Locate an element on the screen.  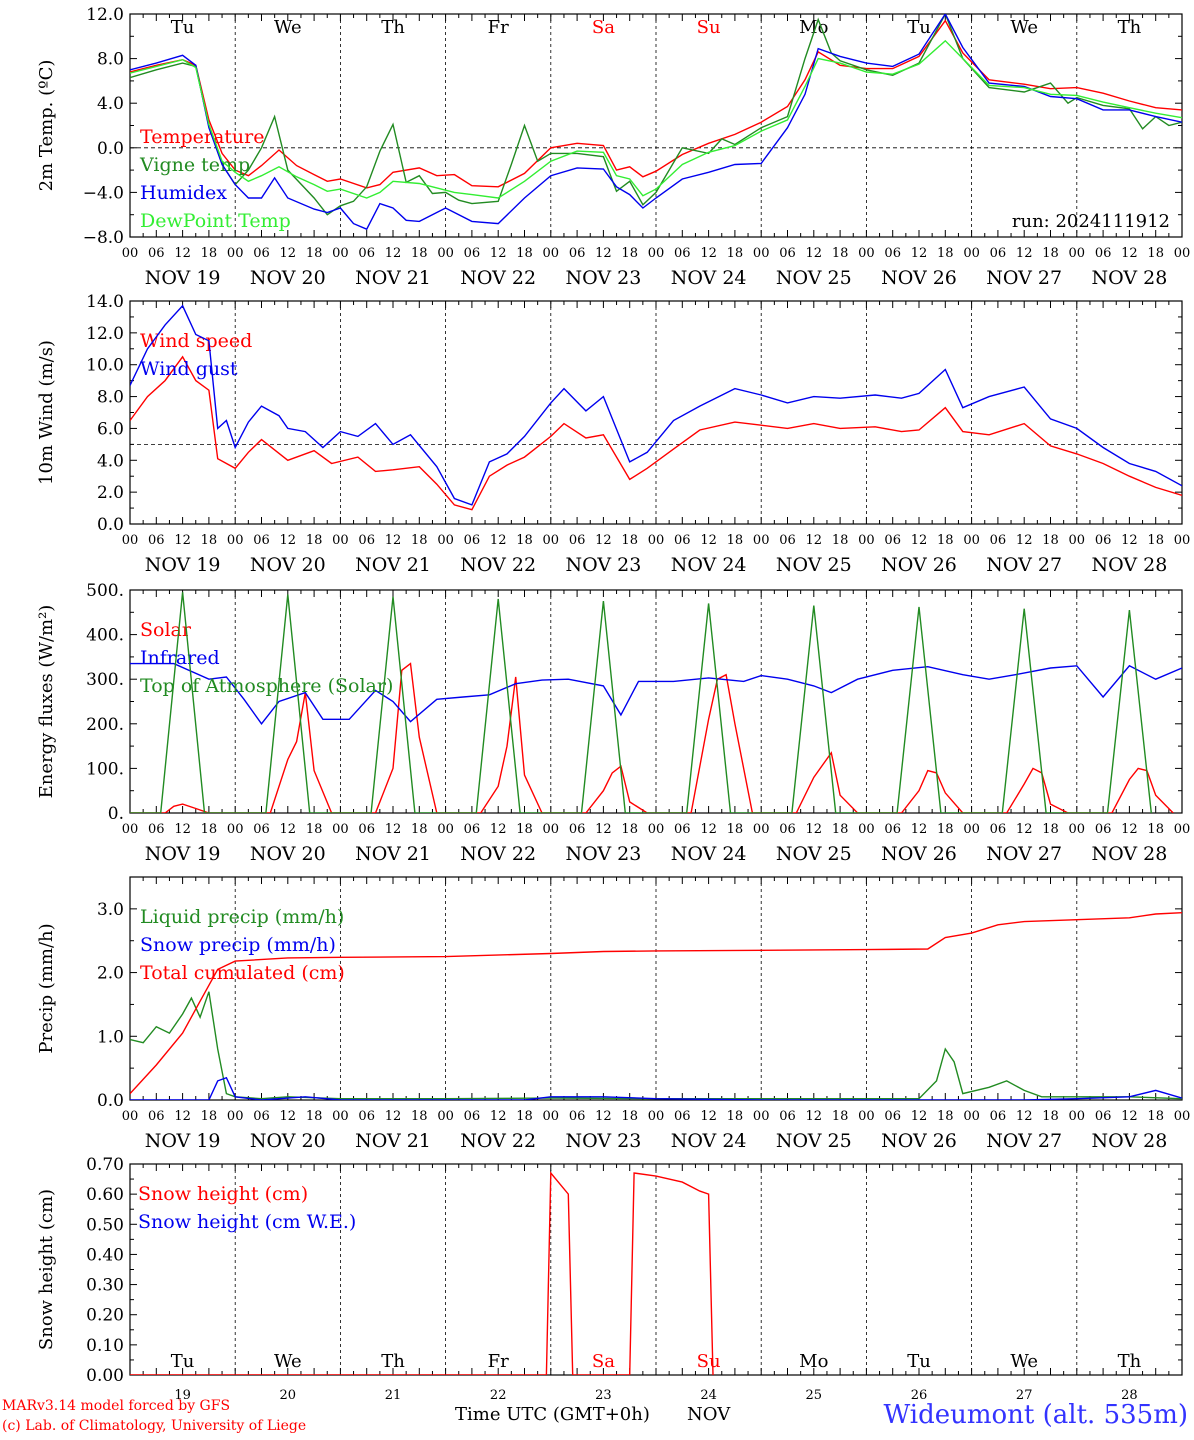
day-number-label: 27 is located at coordinates (1024, 1395).